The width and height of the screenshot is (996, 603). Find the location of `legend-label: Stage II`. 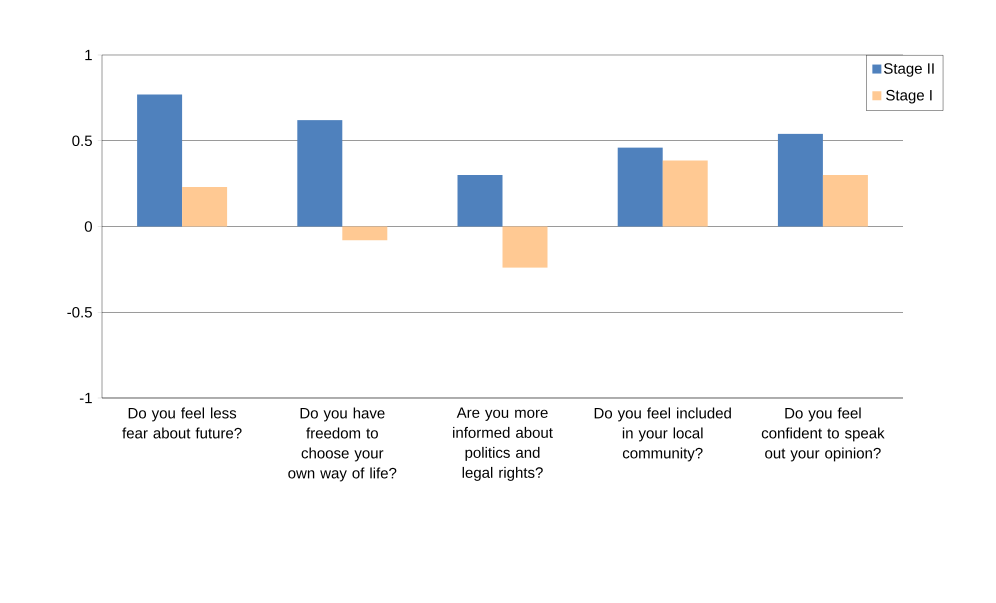

legend-label: Stage II is located at coordinates (909, 70).